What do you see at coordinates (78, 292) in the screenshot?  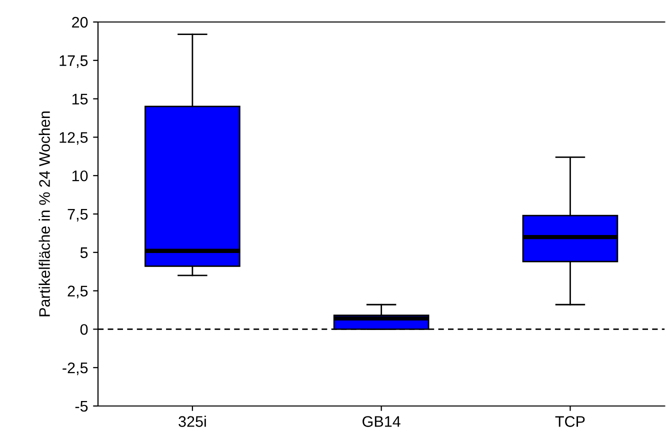 I see `y-tick-label: 2,5` at bounding box center [78, 292].